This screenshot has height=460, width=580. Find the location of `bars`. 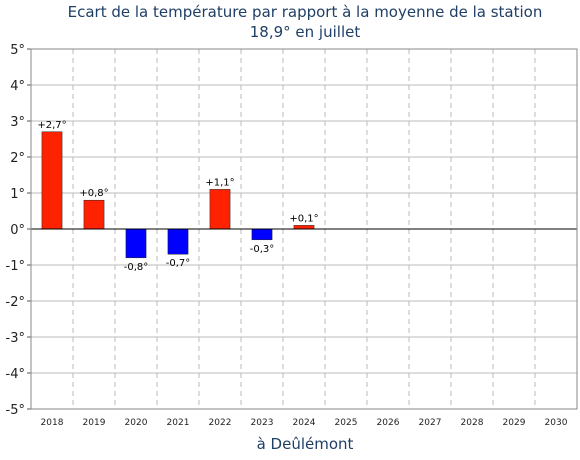

bars is located at coordinates (178, 195).